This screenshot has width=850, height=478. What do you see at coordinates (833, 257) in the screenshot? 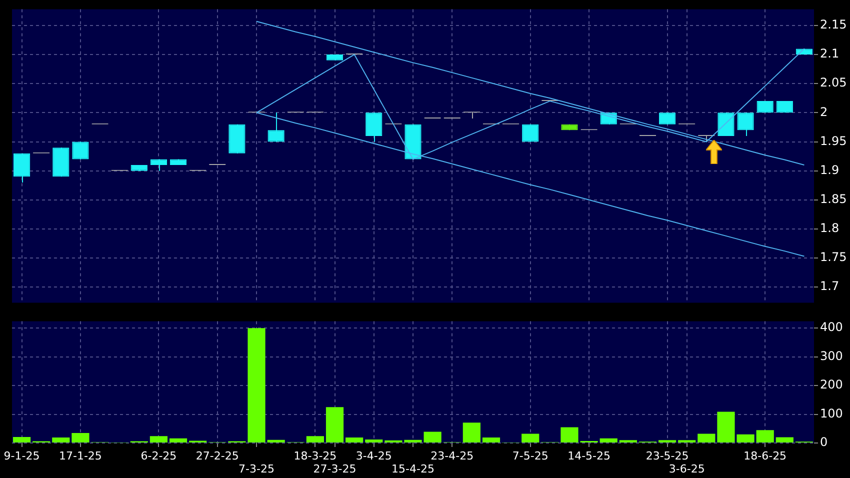
I see `y-tick-label: 1.75` at bounding box center [833, 257].